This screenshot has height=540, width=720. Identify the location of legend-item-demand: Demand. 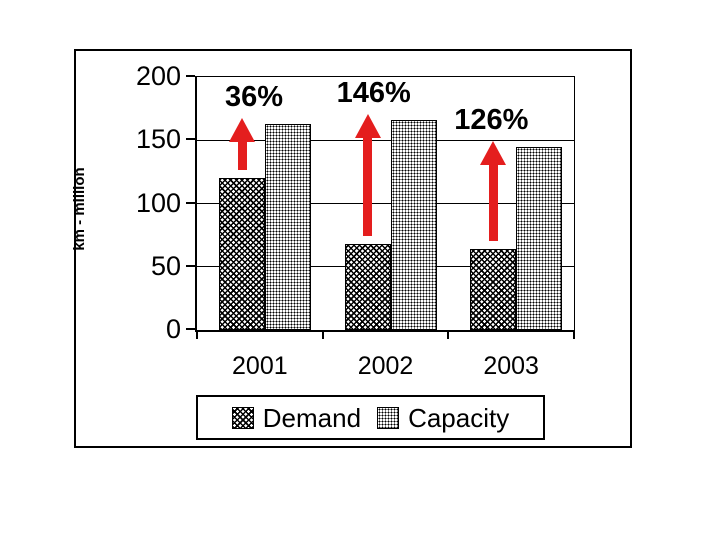
(296, 417).